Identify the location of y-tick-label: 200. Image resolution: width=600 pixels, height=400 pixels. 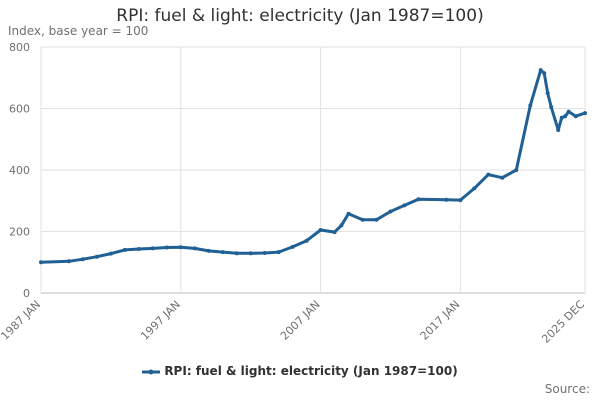
(19, 232).